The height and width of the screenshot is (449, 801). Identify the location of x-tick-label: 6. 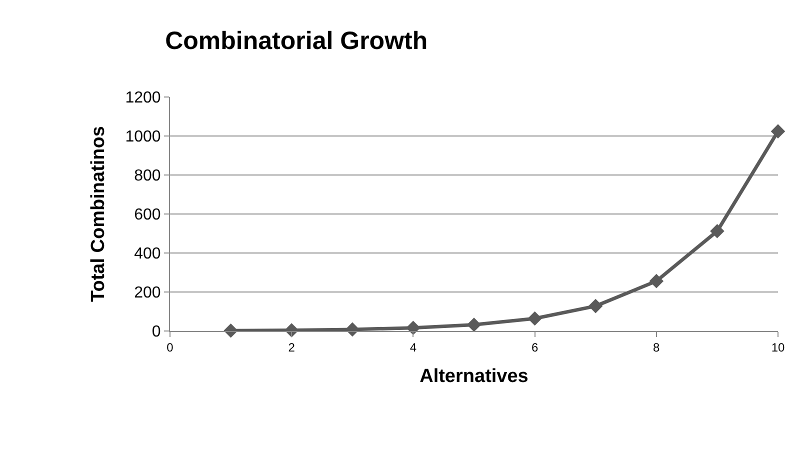
(534, 347).